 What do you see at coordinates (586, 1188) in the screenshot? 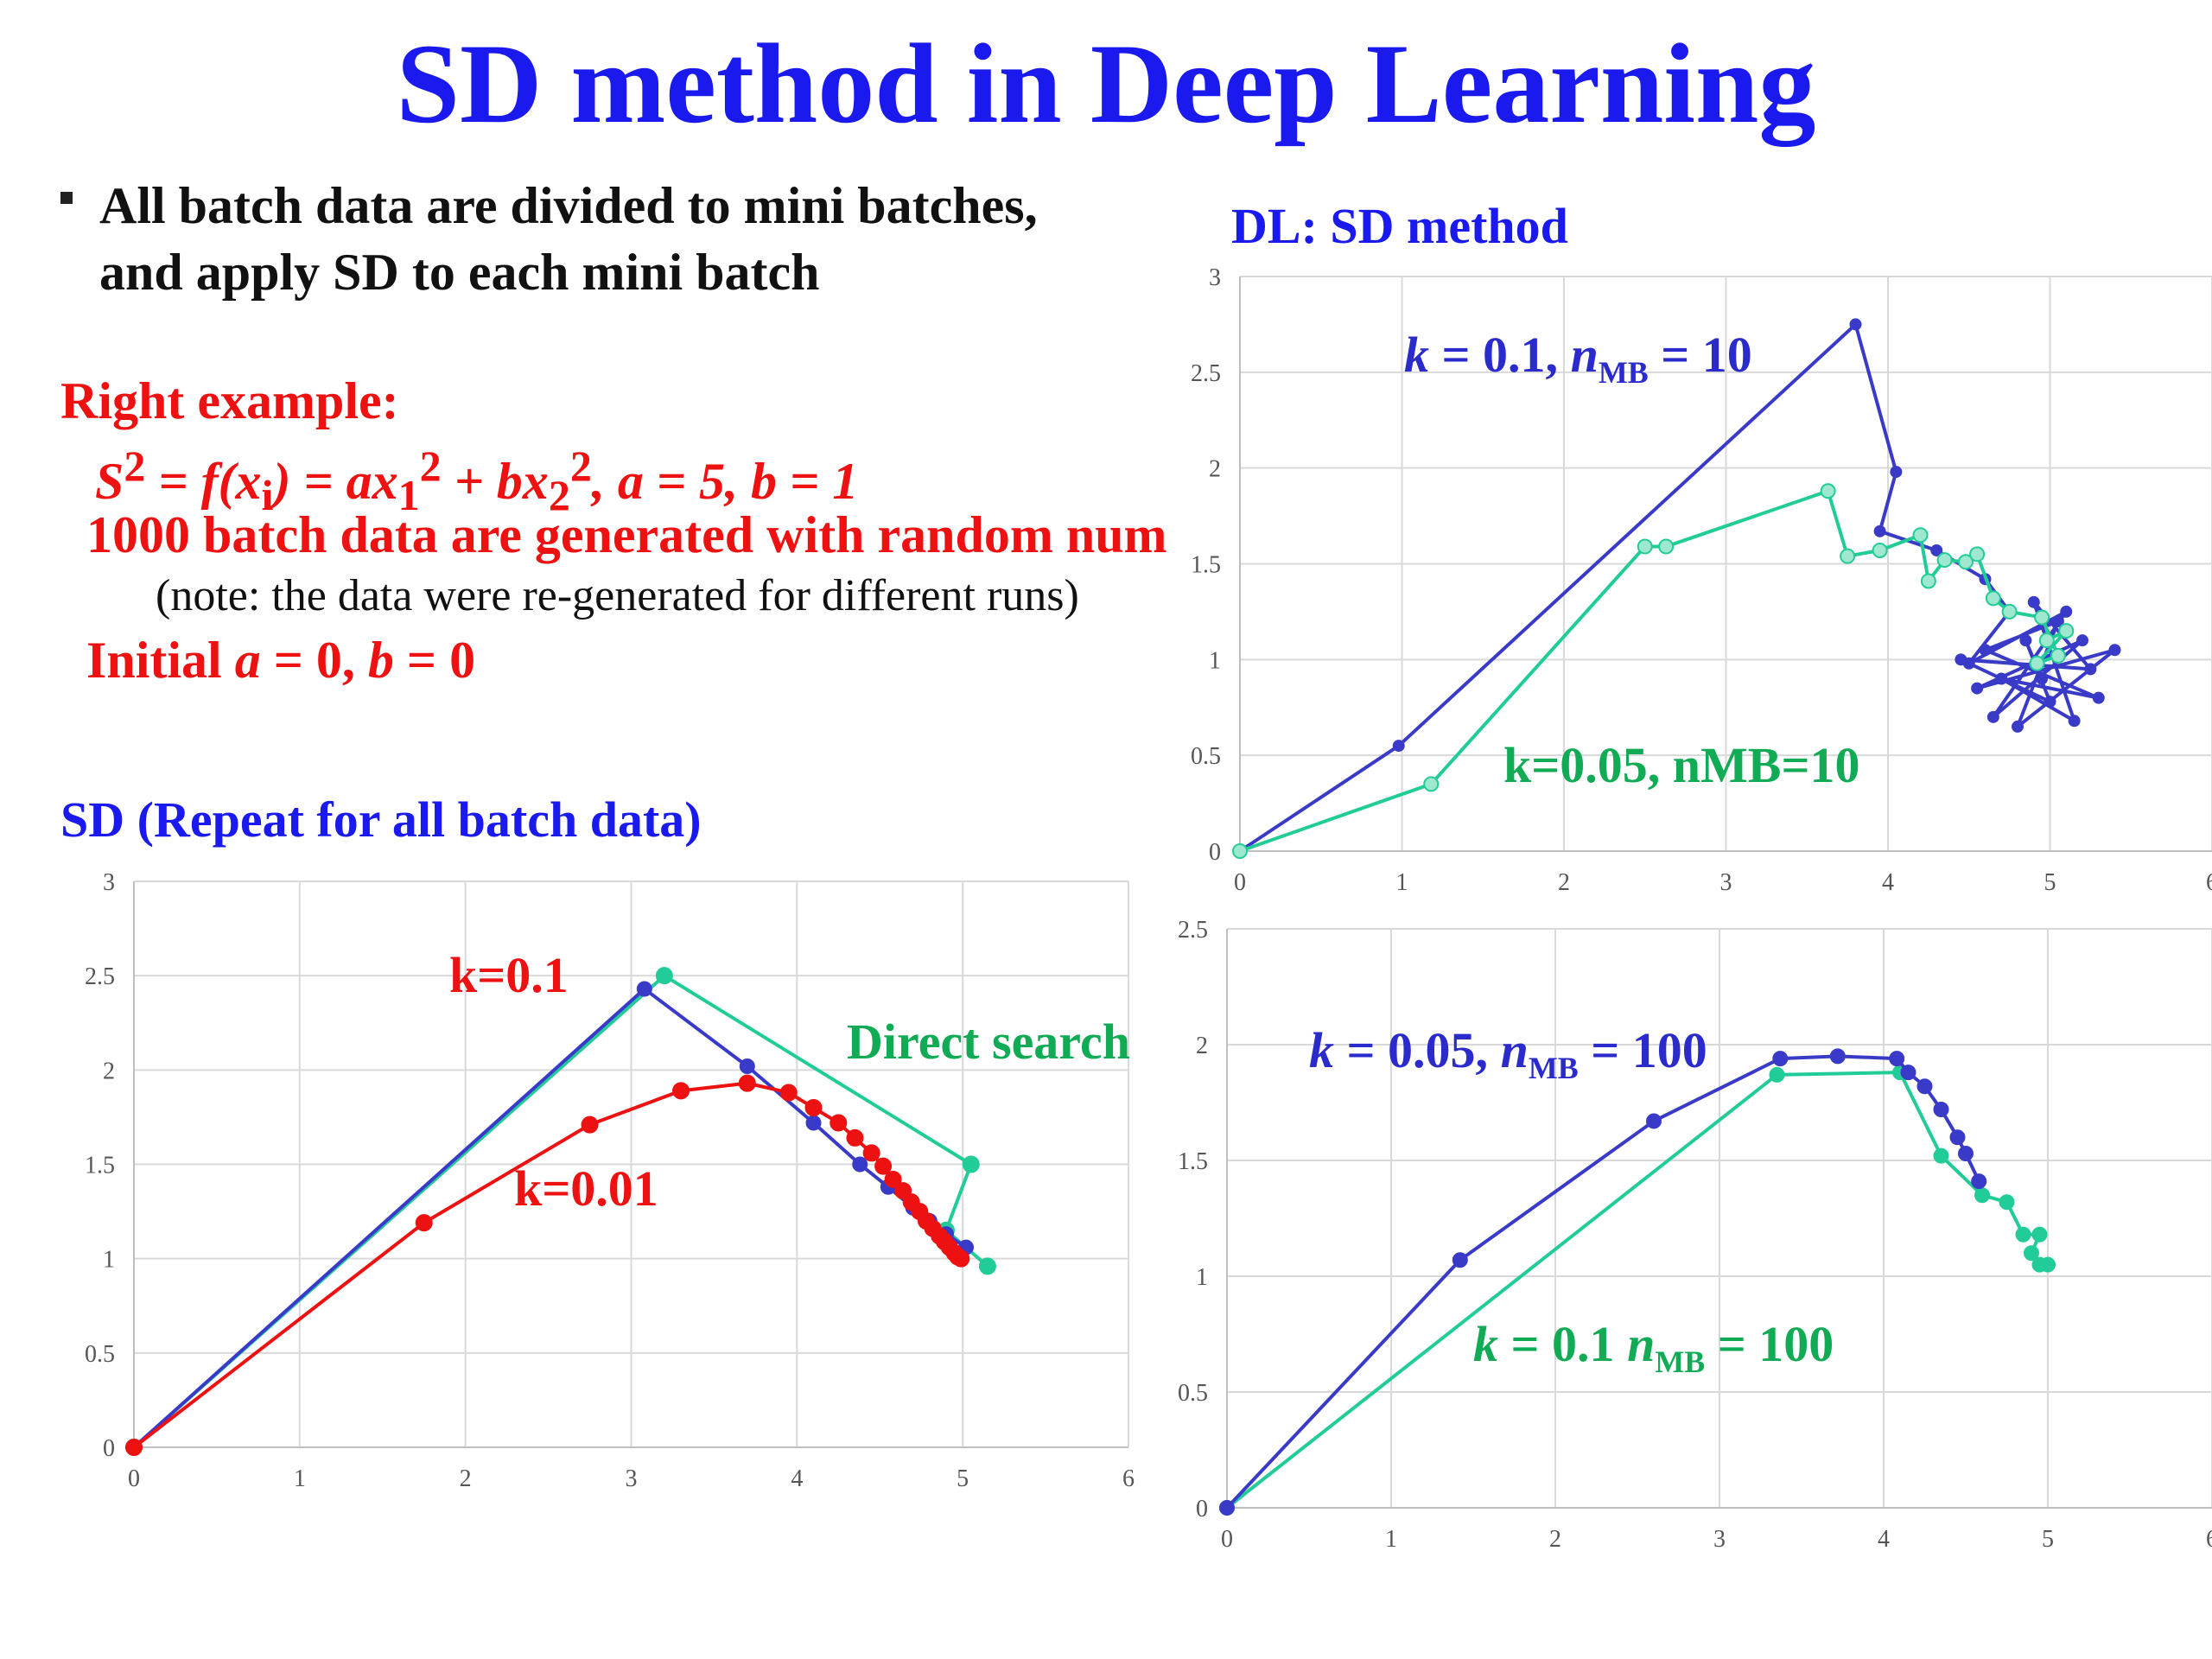
I see `chart-annotation: k=0.01` at bounding box center [586, 1188].